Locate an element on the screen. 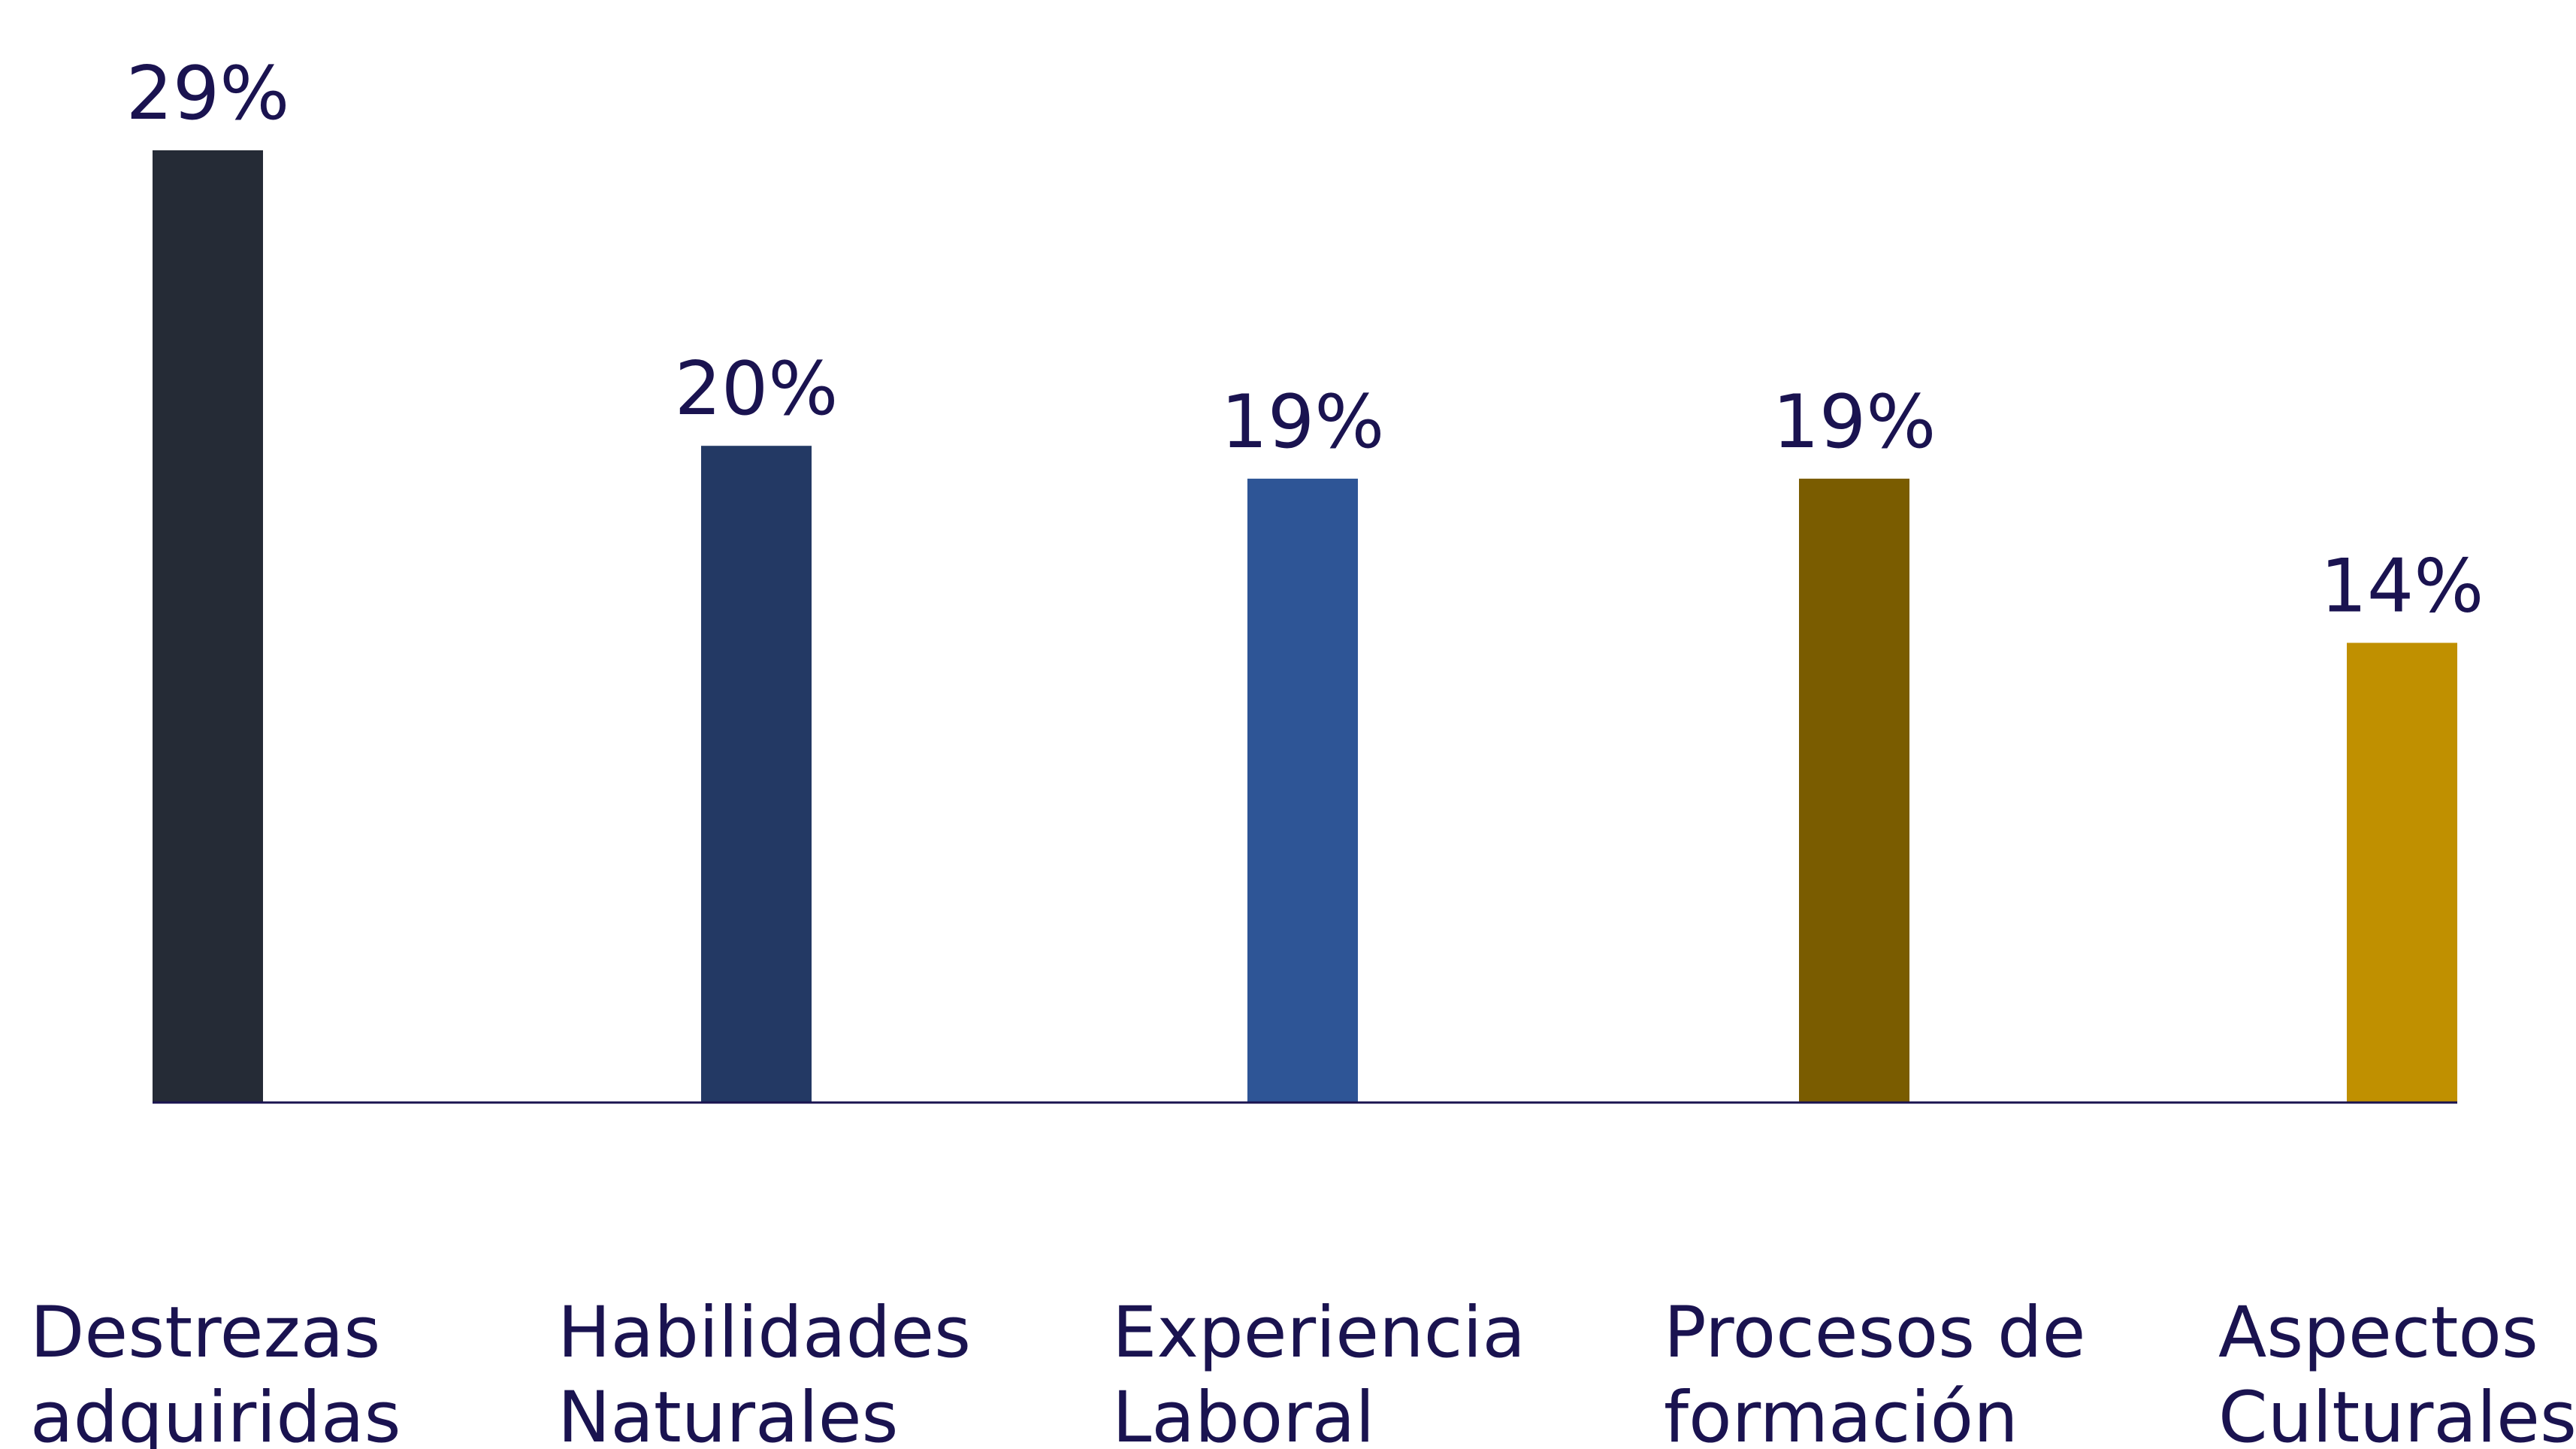  value-label-5: 14% is located at coordinates (2403, 586).